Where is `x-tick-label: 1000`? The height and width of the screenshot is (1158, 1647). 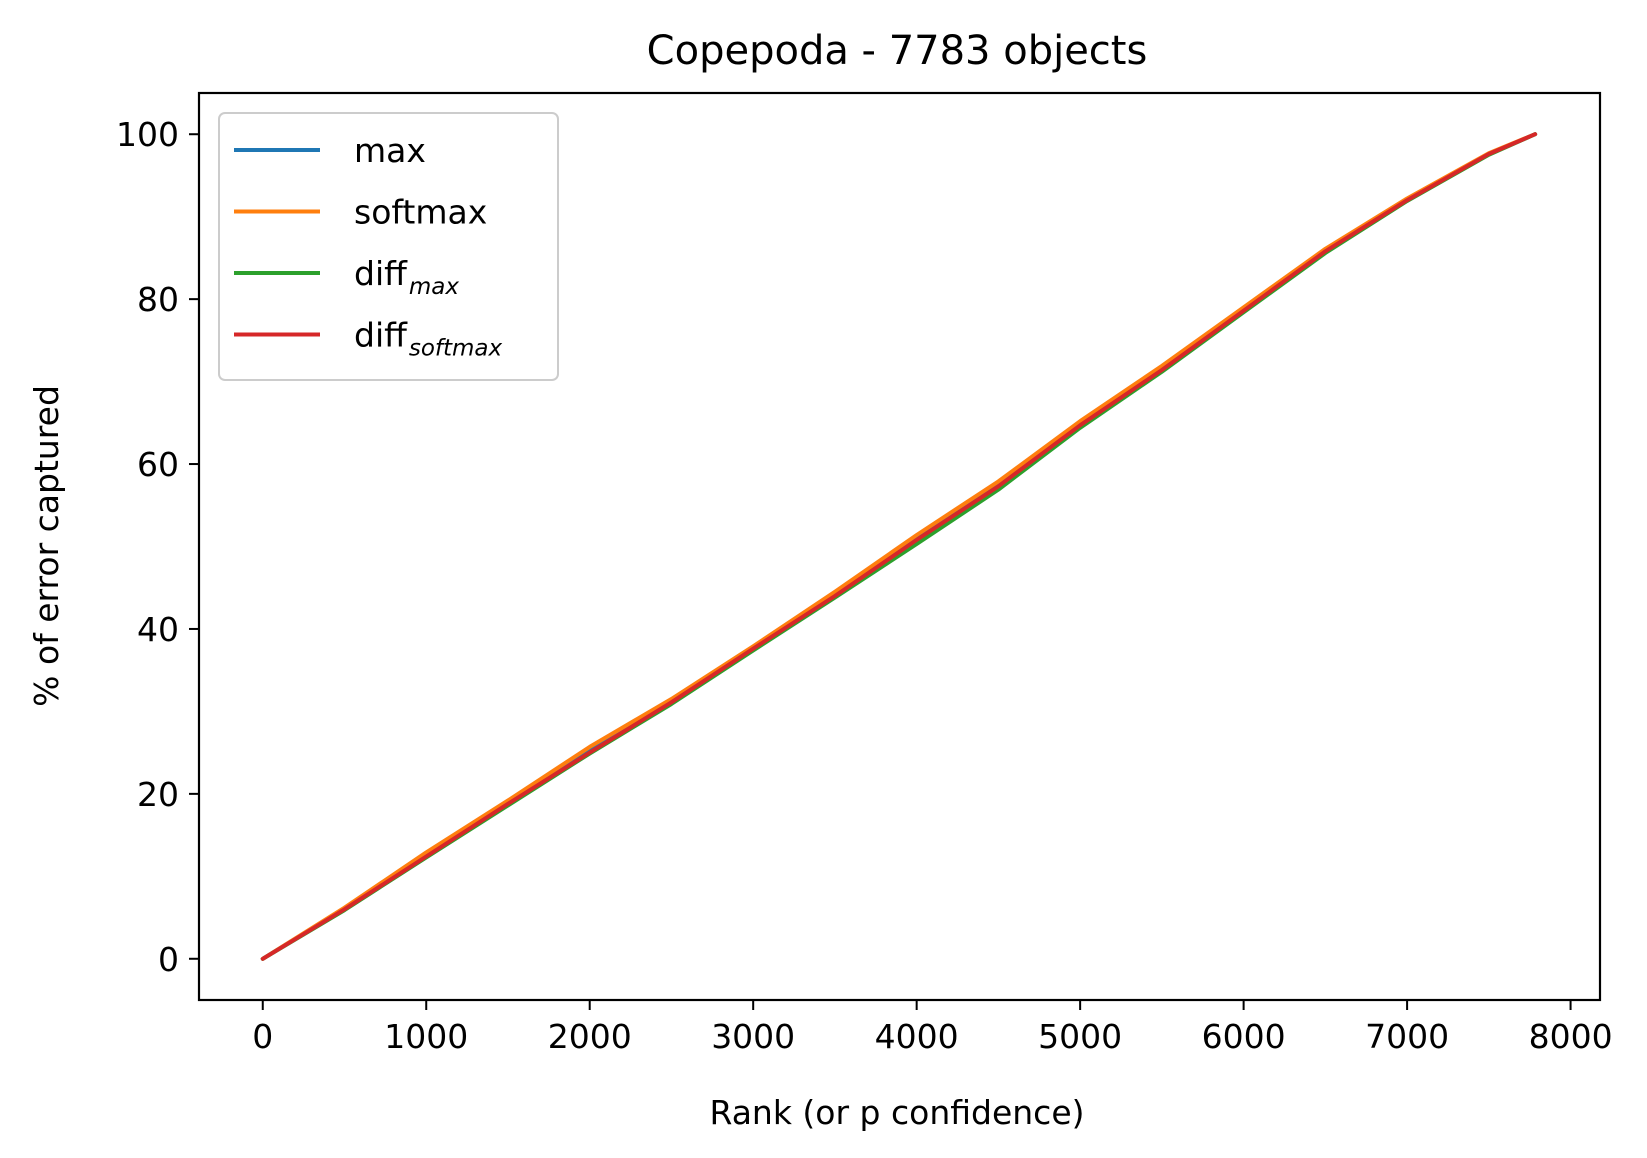
x-tick-label: 1000 is located at coordinates (426, 1036).